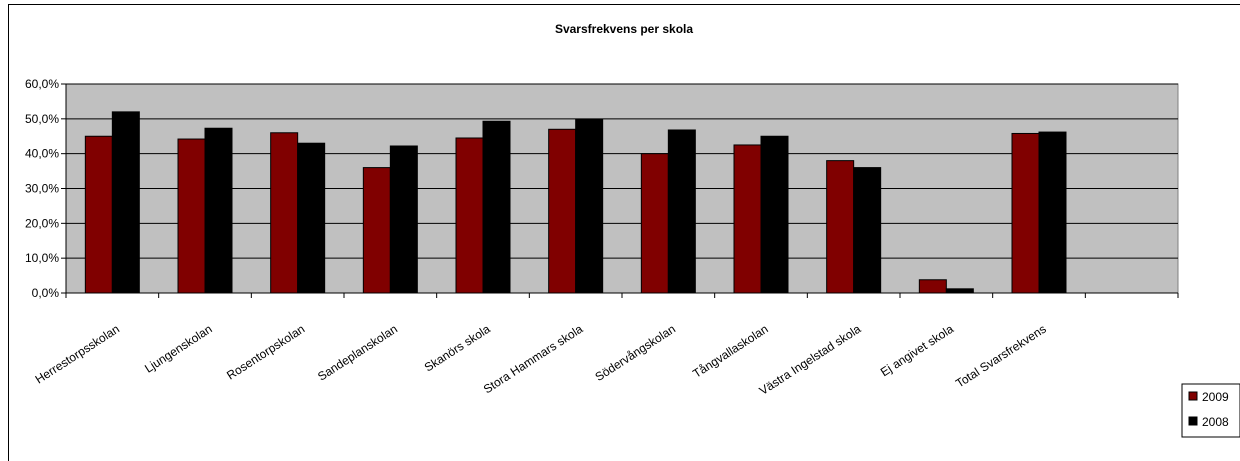 This screenshot has height=461, width=1240. What do you see at coordinates (917, 351) in the screenshot?
I see `category-label: Ej angivet skola` at bounding box center [917, 351].